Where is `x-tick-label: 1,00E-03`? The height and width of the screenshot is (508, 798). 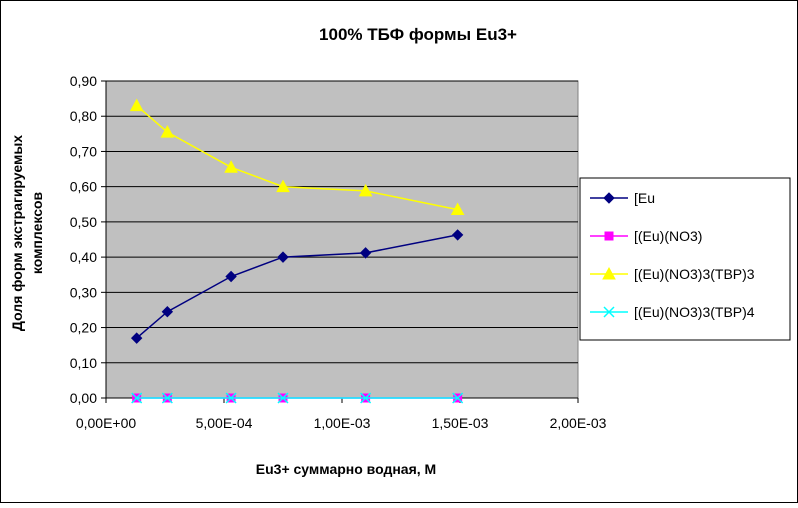
x-tick-label: 1,00E-03 is located at coordinates (342, 423).